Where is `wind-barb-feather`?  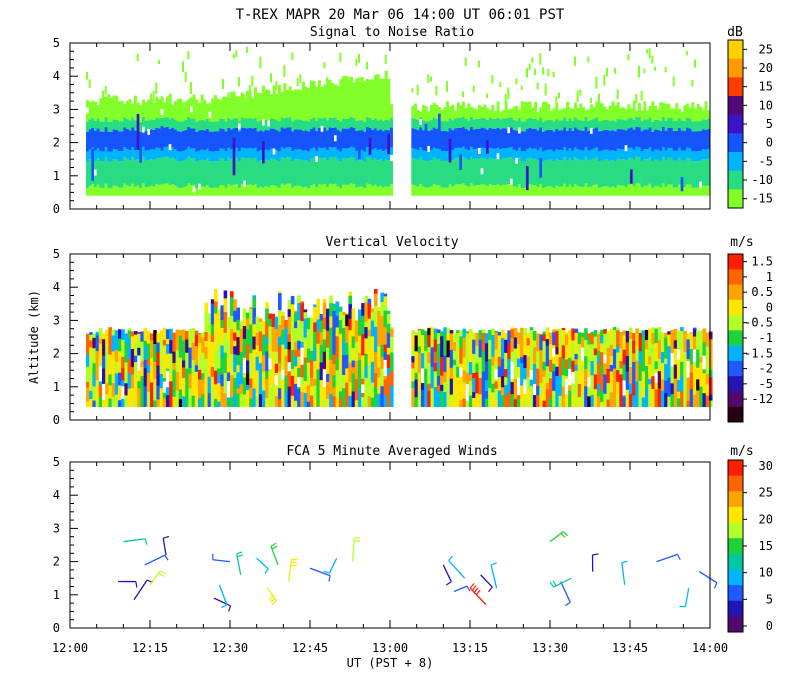 wind-barb-feather is located at coordinates (274, 547).